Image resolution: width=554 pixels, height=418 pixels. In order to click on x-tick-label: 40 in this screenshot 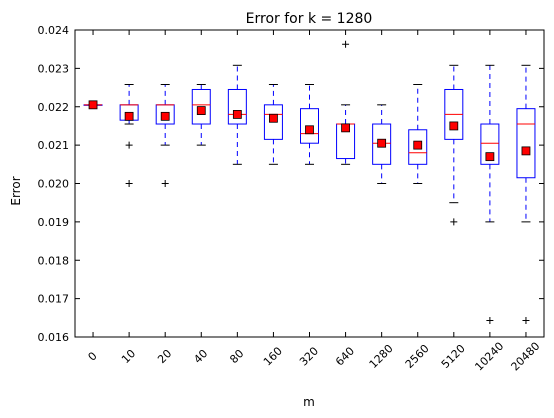, I will do `click(200, 356)`.